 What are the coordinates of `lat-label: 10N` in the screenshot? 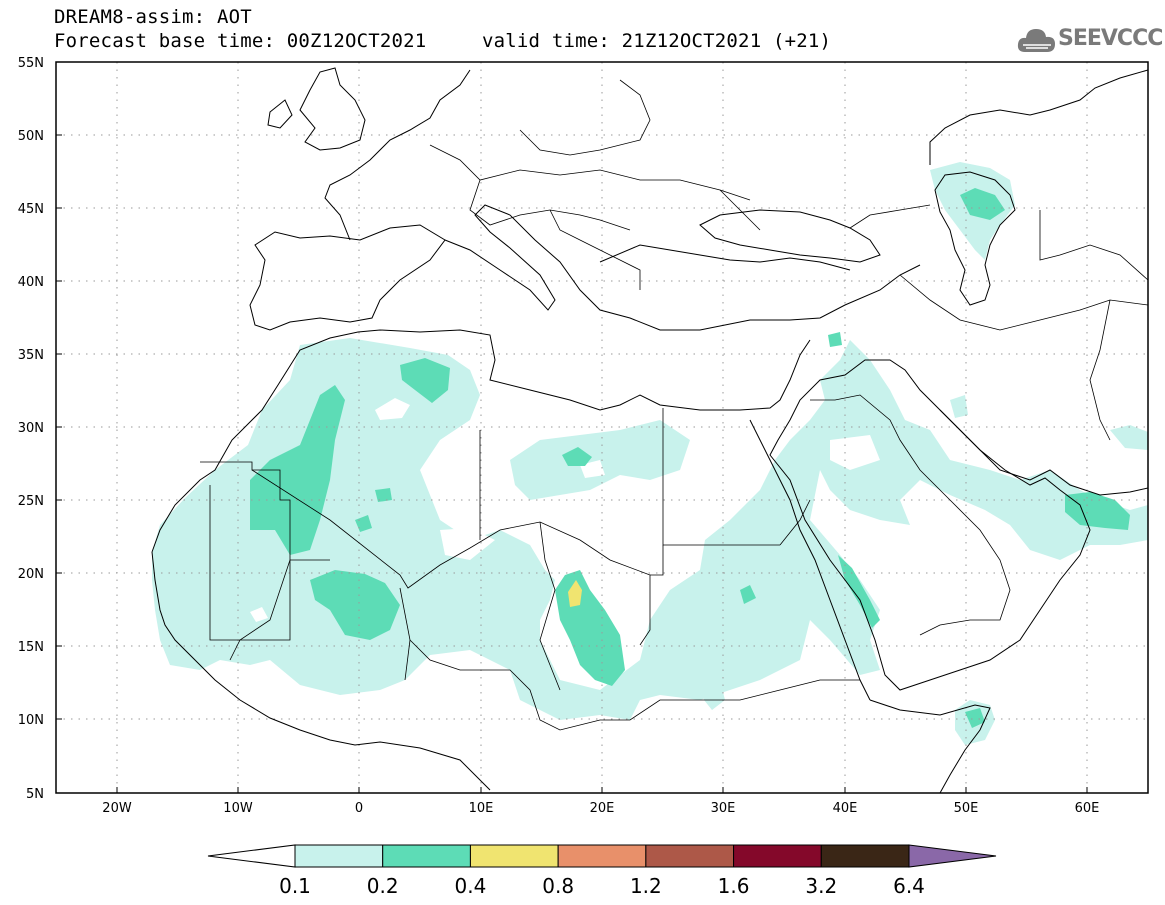 It's located at (31, 720).